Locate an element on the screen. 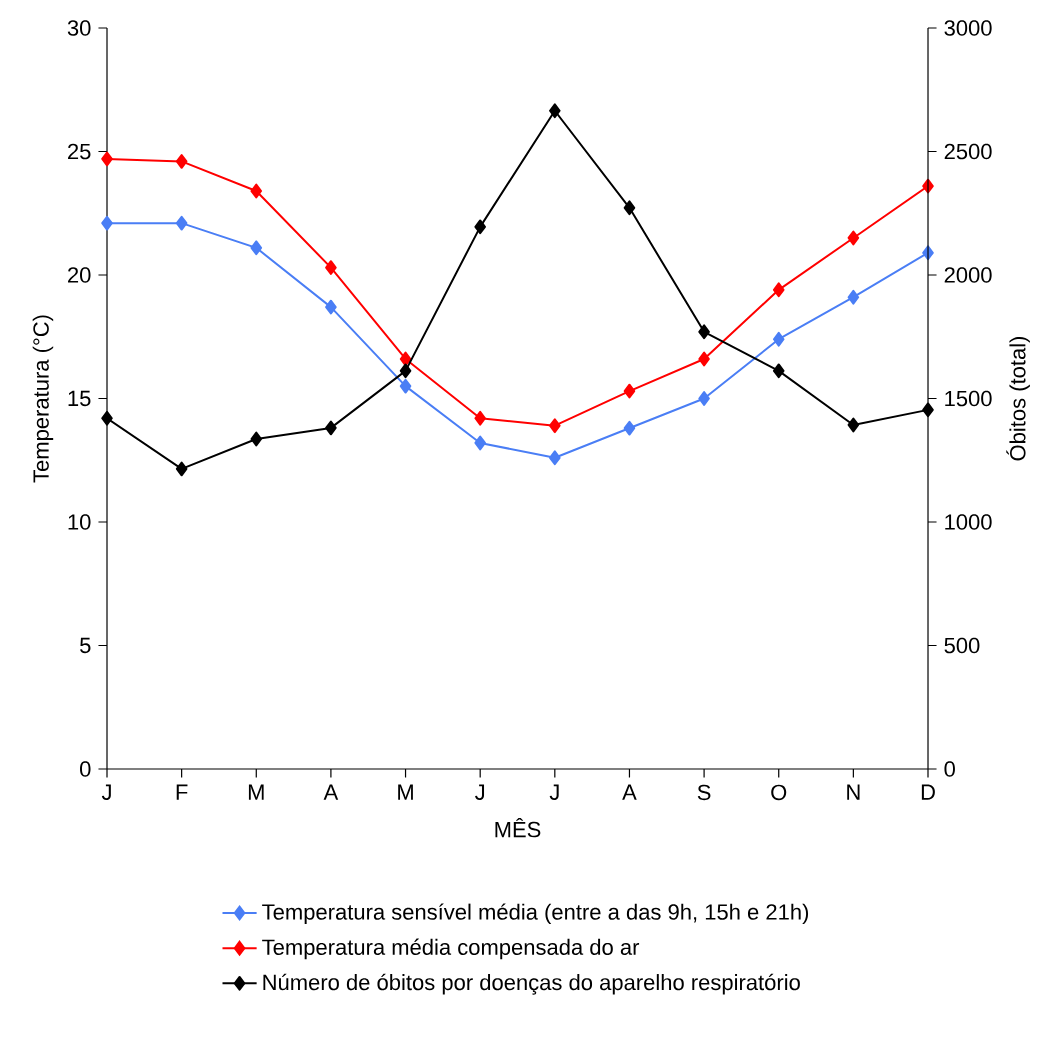  x-tick-label: S is located at coordinates (704, 792).